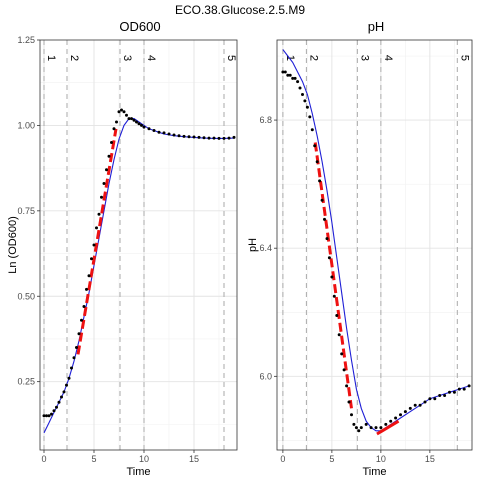 The width and height of the screenshot is (480, 480). What do you see at coordinates (26, 296) in the screenshot?
I see `y-tick-label: 0.50` at bounding box center [26, 296].